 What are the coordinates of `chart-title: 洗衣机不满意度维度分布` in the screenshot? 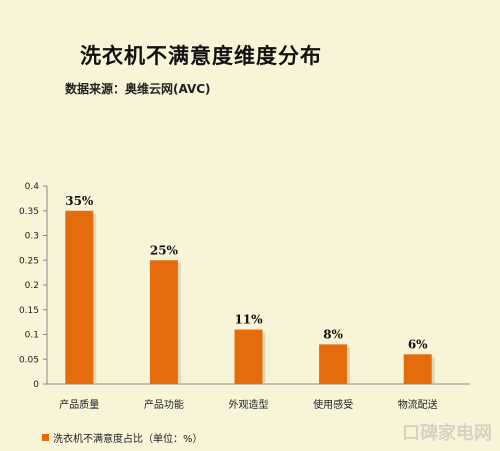 It's located at (201, 56).